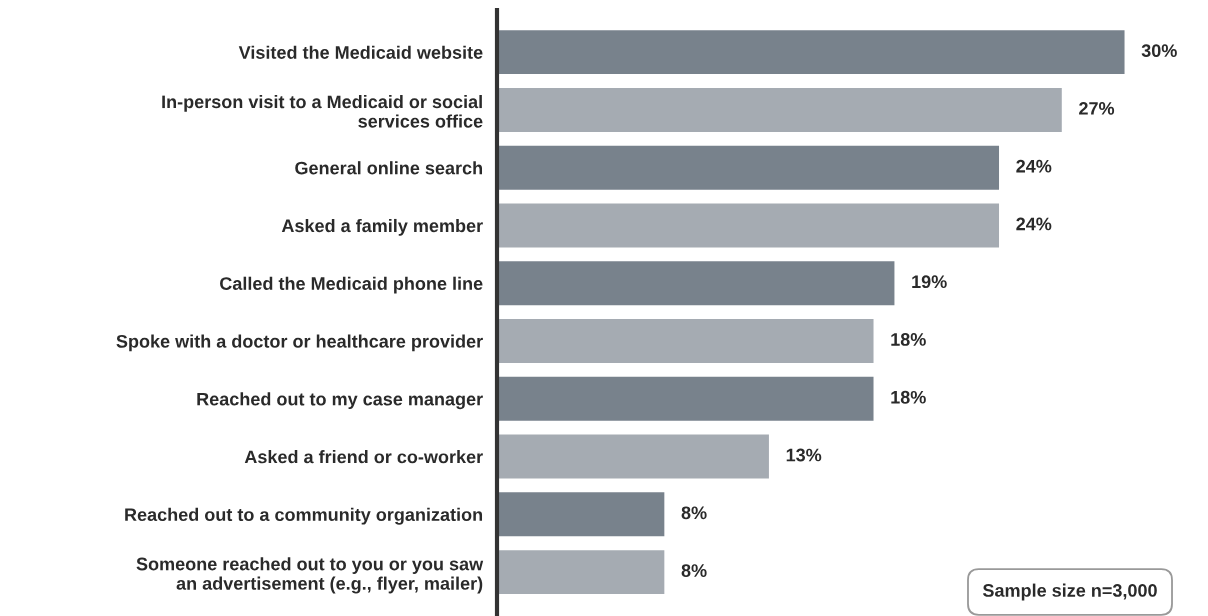  What do you see at coordinates (1069, 592) in the screenshot?
I see `annotation: Sample size n=3,000` at bounding box center [1069, 592].